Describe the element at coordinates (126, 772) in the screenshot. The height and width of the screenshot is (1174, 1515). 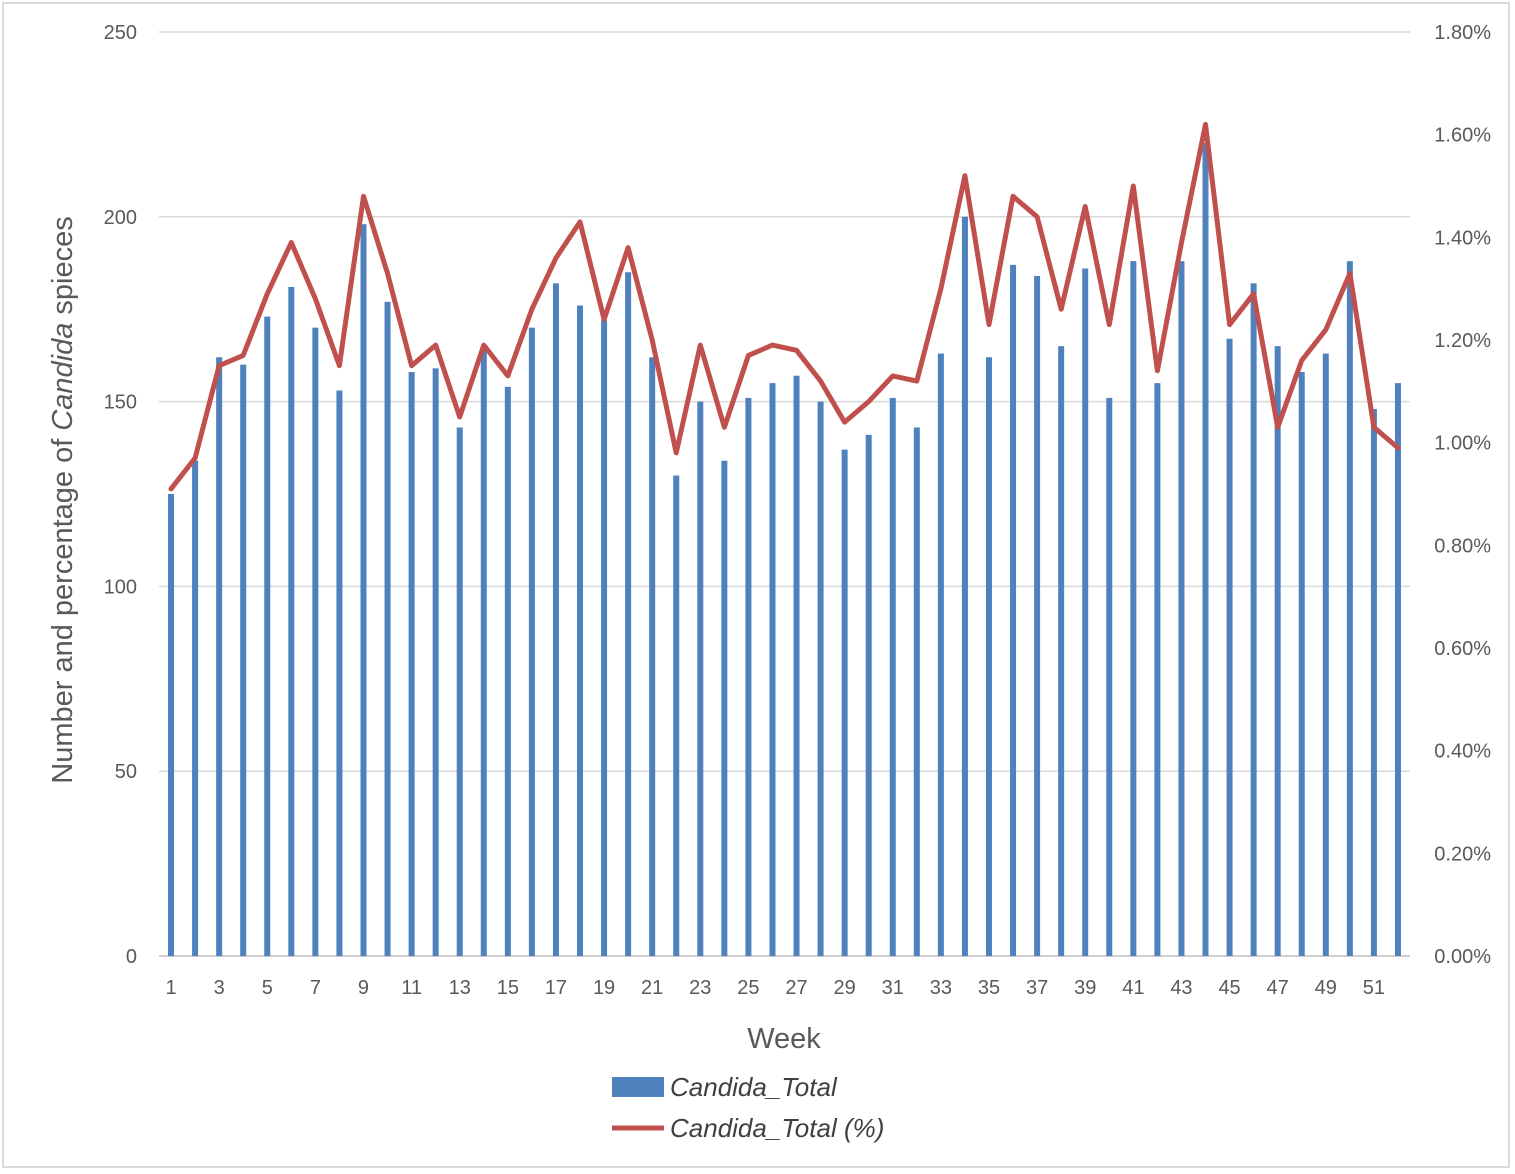
I see `left-axis-tick-label: 50` at that location.